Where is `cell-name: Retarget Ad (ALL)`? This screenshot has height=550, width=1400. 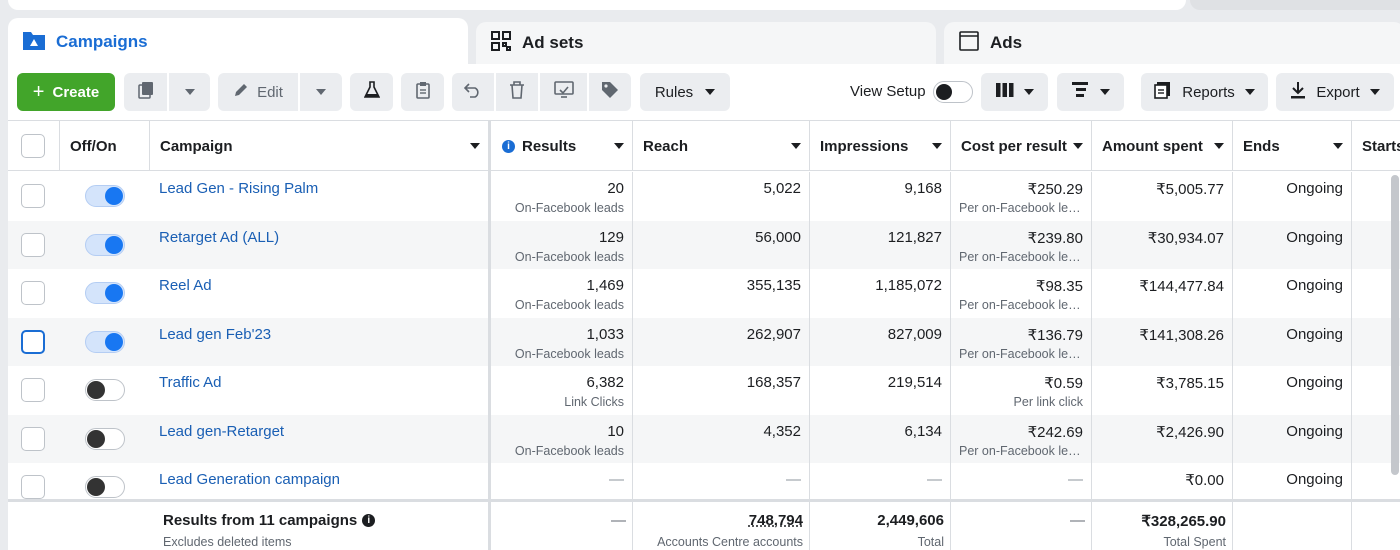
cell-name: Retarget Ad (ALL) is located at coordinates (319, 244).